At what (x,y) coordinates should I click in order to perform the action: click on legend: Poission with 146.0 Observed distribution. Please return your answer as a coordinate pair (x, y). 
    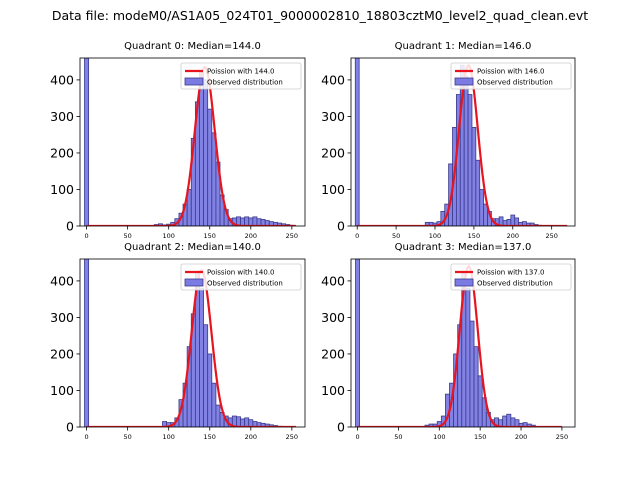
    Looking at the image, I should click on (511, 76).